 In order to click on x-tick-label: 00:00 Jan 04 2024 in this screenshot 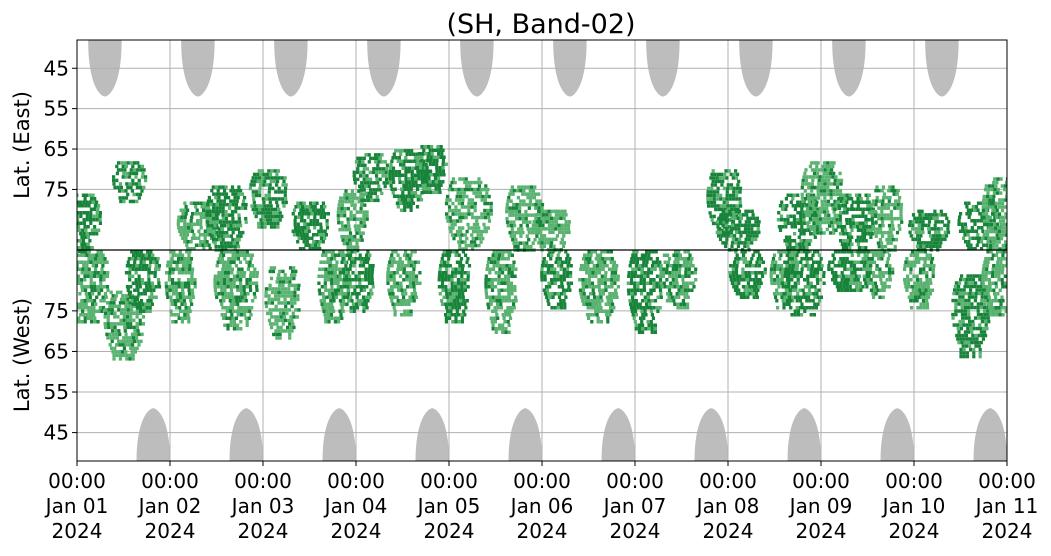, I will do `click(355, 506)`.